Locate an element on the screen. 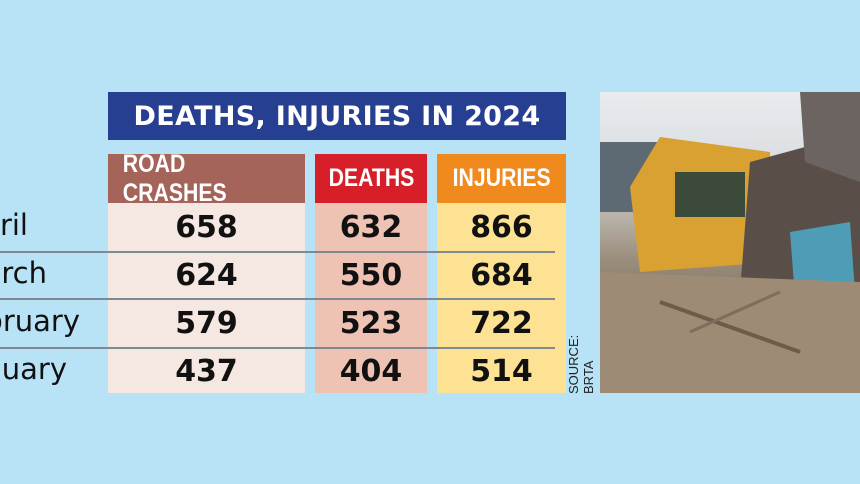  cell-january-road-crashes: 437 is located at coordinates (206, 371).